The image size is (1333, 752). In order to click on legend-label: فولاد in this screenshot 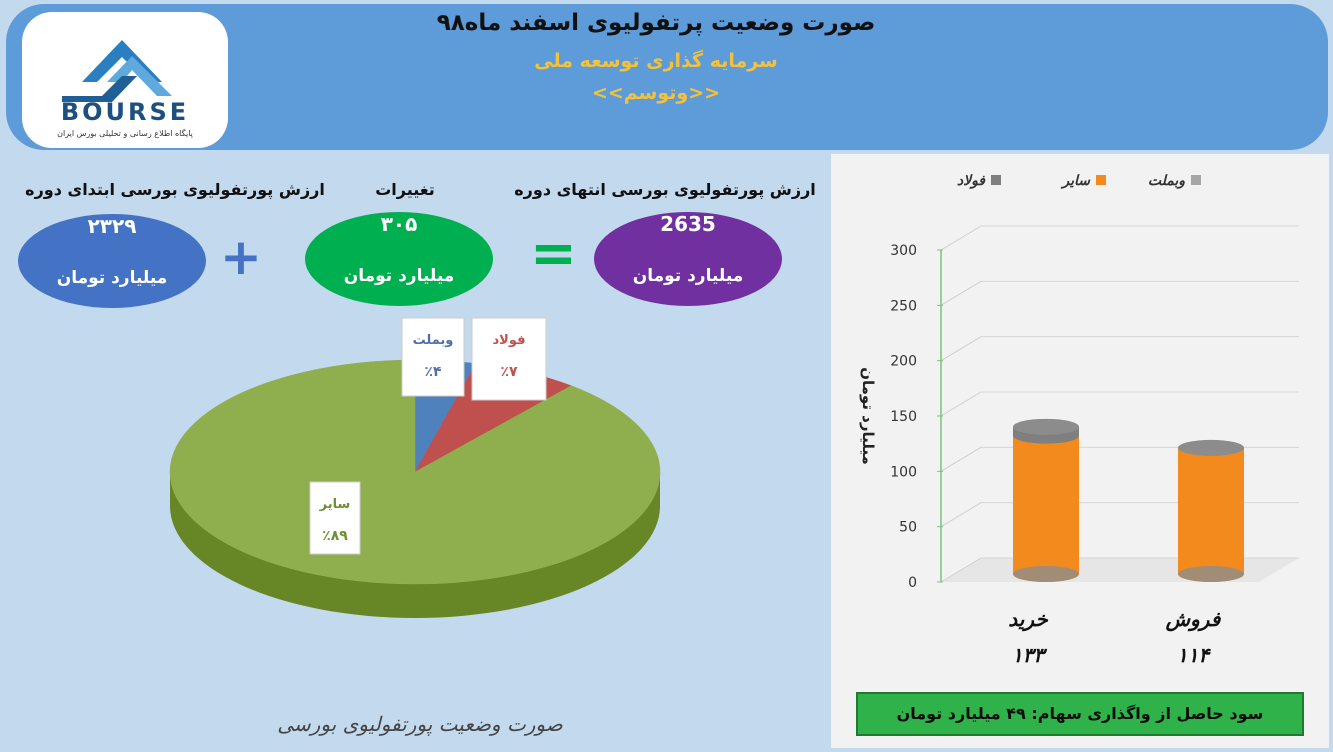, I will do `click(971, 181)`.